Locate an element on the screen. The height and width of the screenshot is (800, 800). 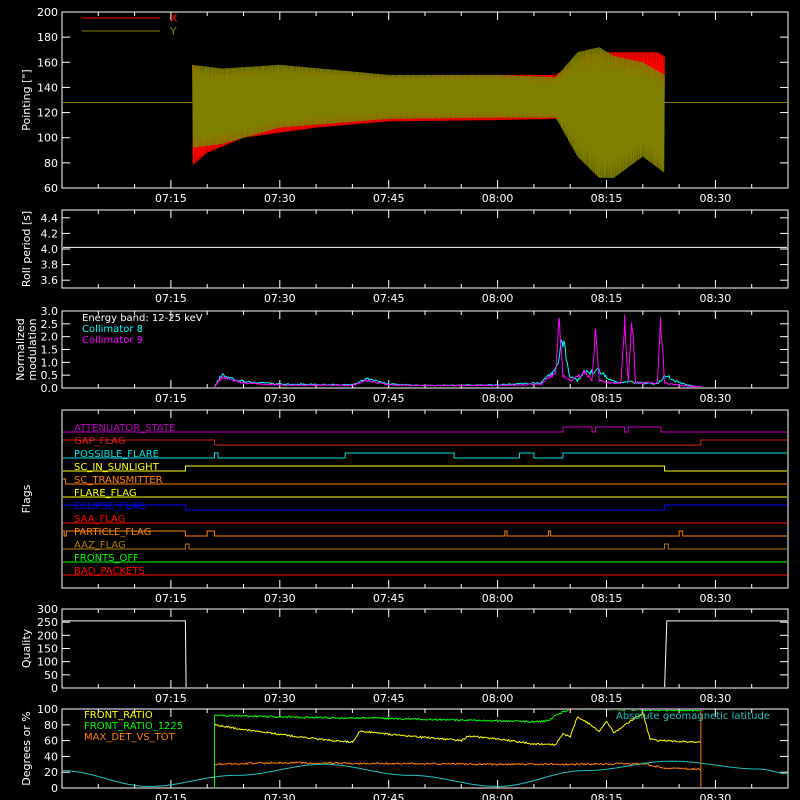
modulation-x-tick-label: 08:00 is located at coordinates (498, 398).